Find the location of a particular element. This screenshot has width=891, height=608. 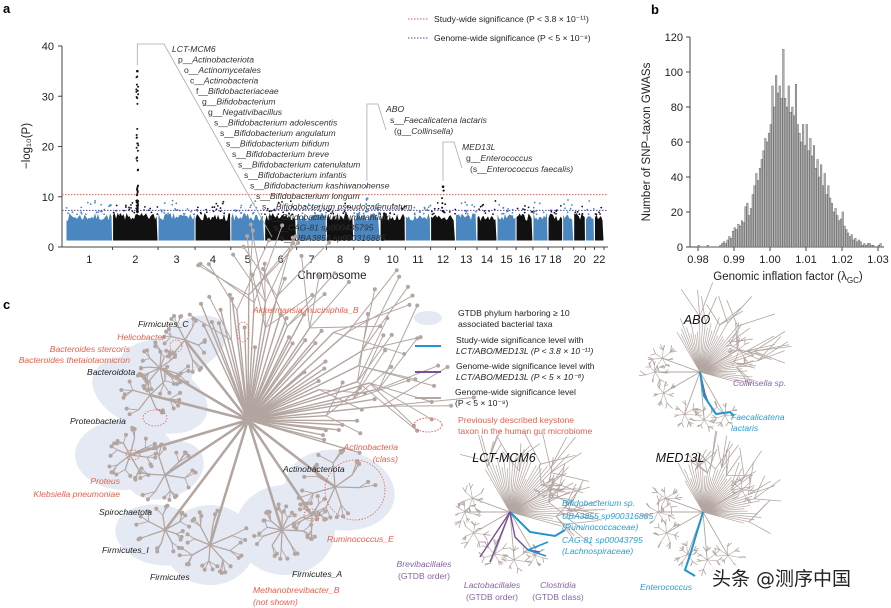

annotation-name: Bifidobacterium is located at coordinates (245, 102).